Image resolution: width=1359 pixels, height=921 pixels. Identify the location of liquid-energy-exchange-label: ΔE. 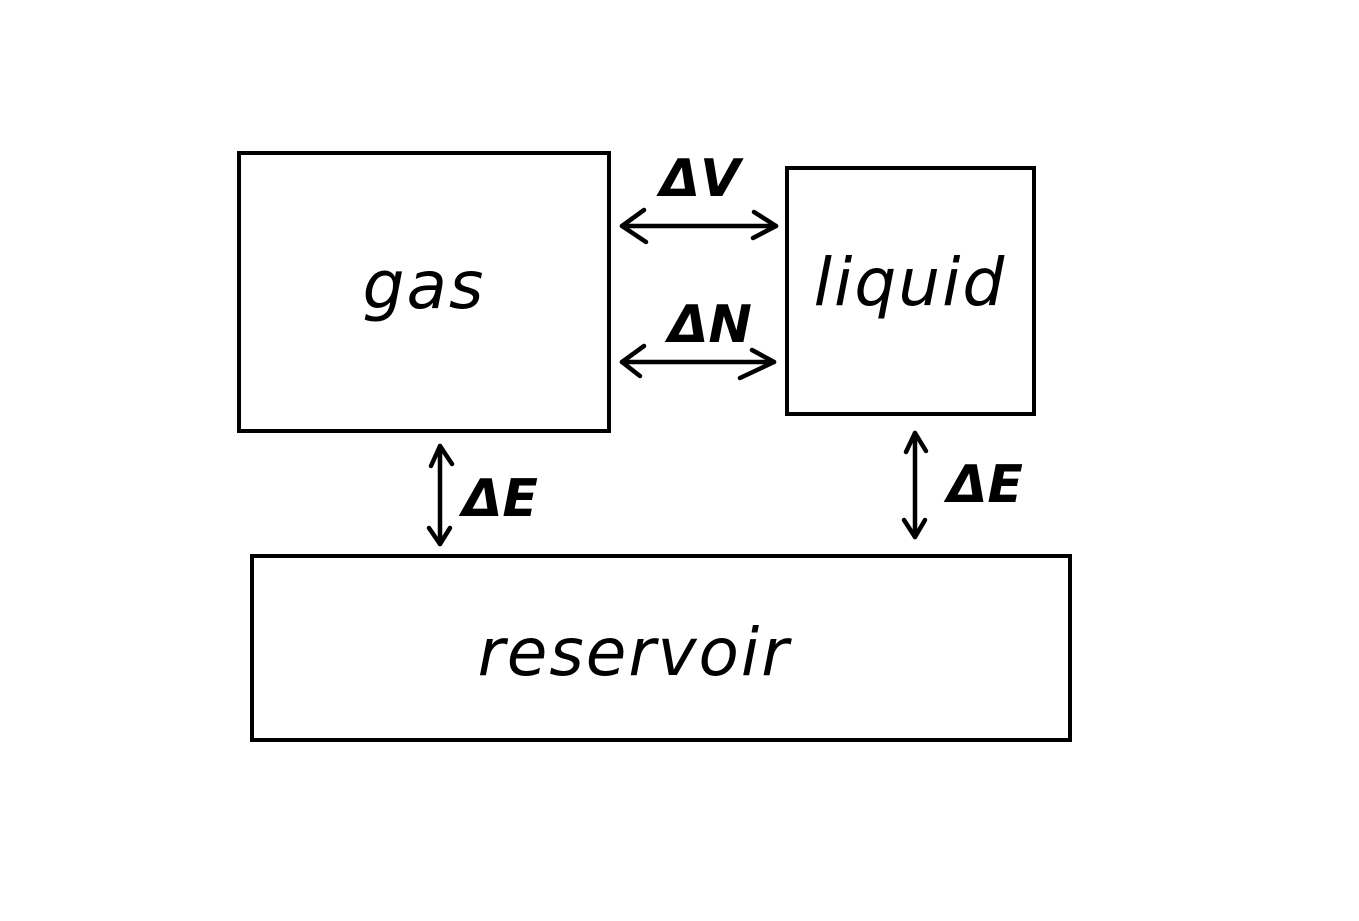
(983, 485).